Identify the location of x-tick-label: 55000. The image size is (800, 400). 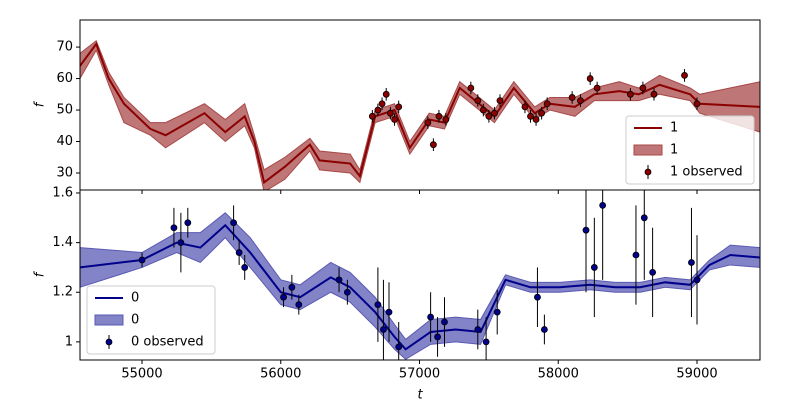
(141, 374).